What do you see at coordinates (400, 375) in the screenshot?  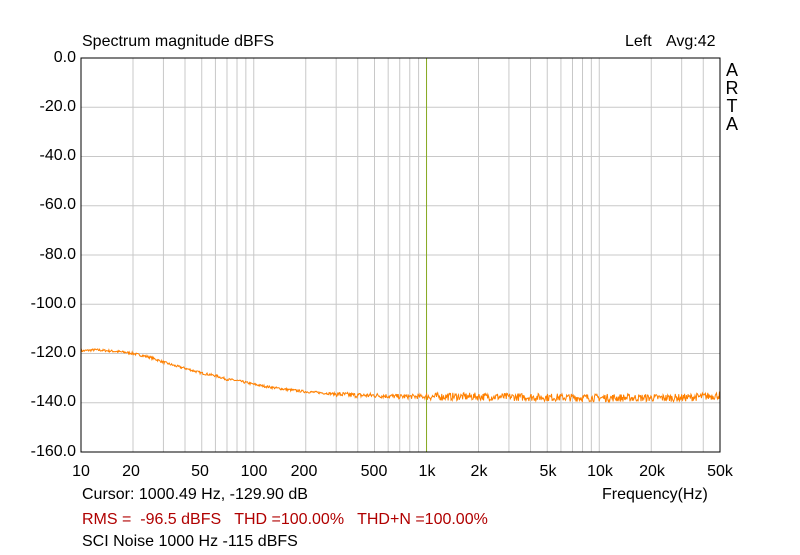 I see `spectrum-trace` at bounding box center [400, 375].